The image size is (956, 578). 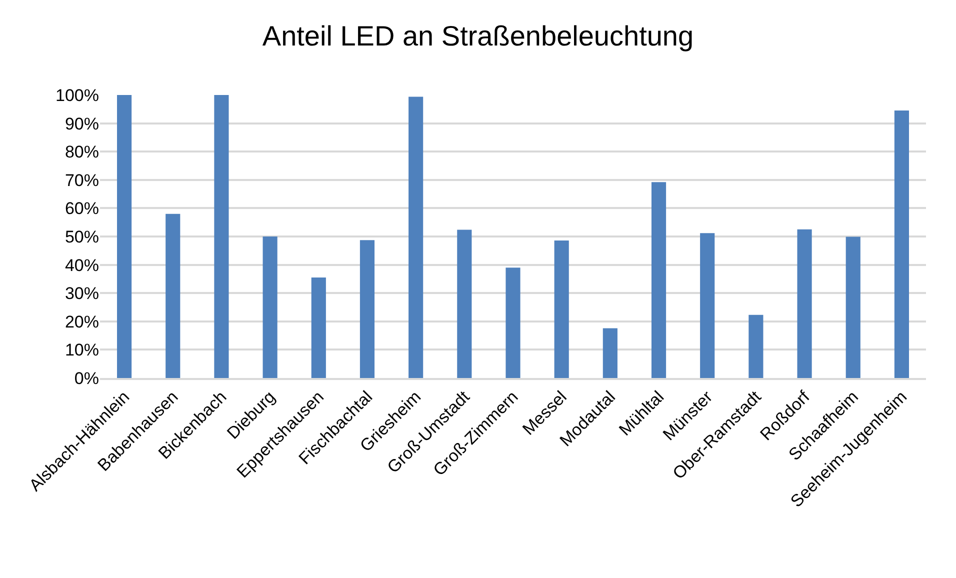 I want to click on y-tick-label: 30%, so click(x=81, y=294).